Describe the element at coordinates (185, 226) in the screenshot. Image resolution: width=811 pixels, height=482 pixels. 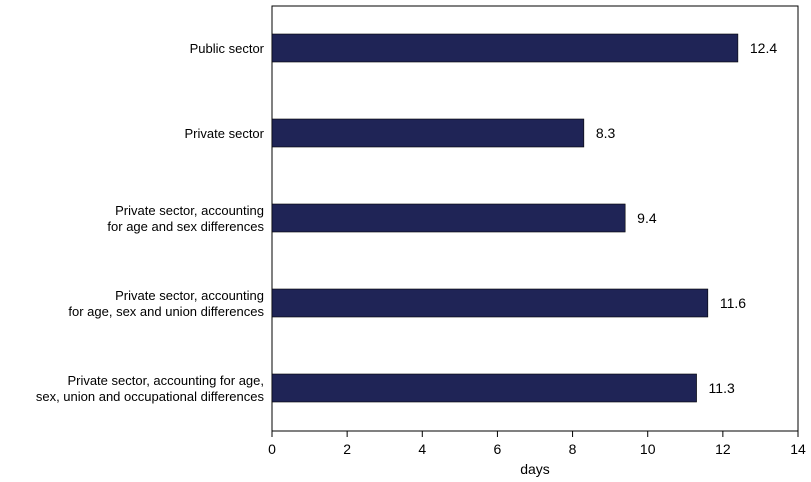
I see `category-label: for age and sex differences` at that location.